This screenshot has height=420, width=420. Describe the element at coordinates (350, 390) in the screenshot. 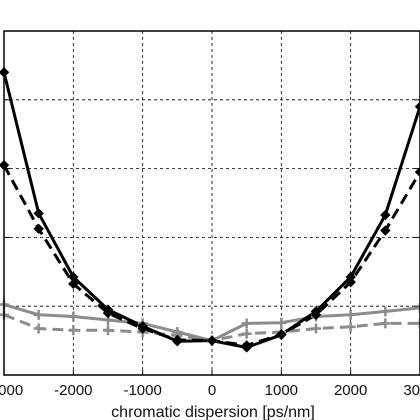

I see `x-tick-label: 2000` at that location.